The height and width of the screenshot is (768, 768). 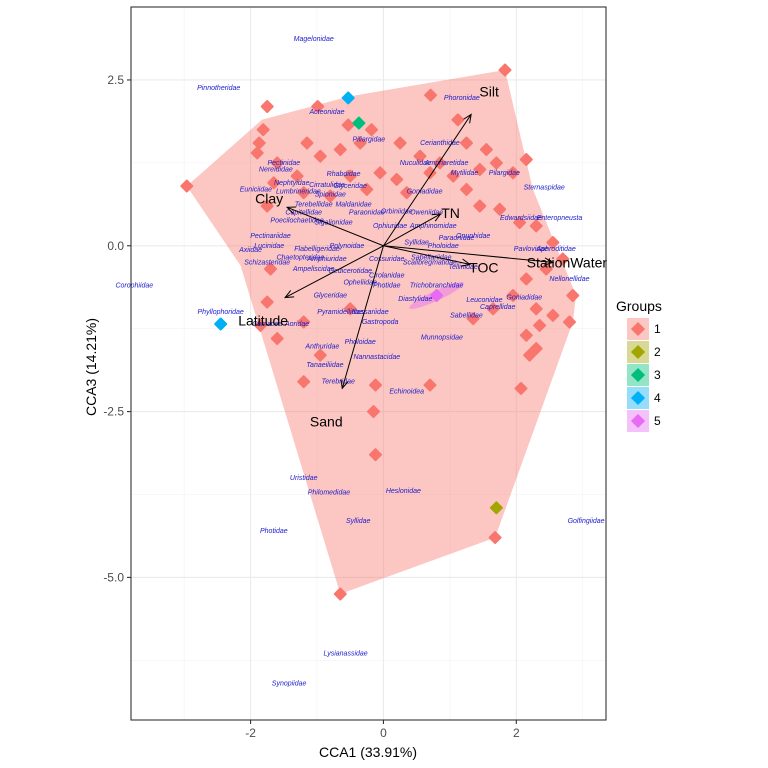 I want to click on taxon-label: Photidae, so click(x=387, y=286).